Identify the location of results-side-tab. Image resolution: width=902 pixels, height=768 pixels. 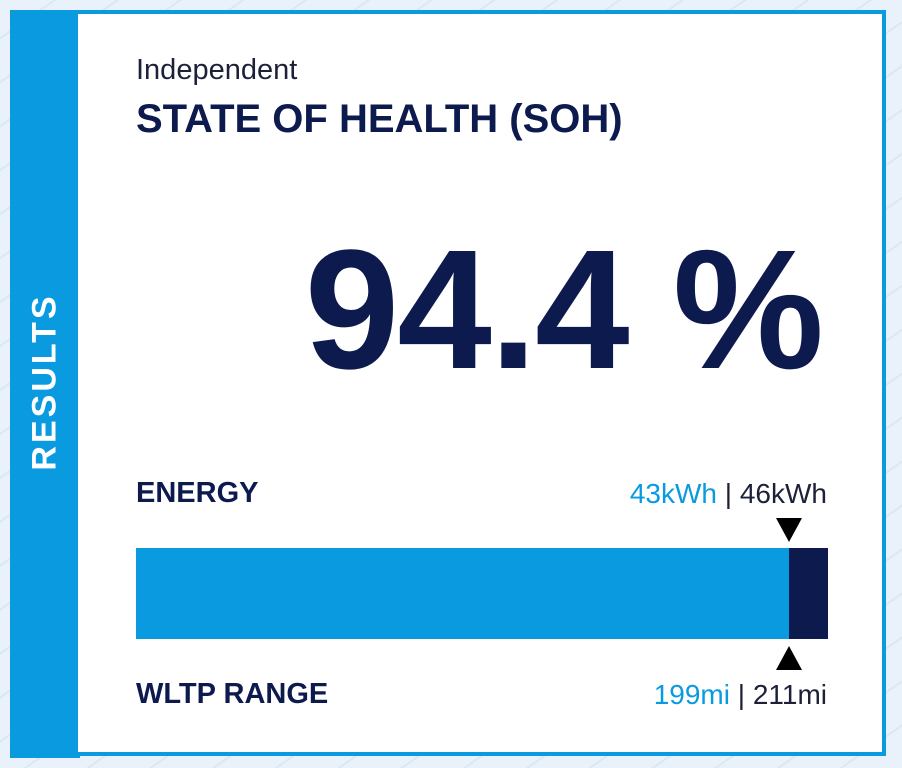
(45, 384).